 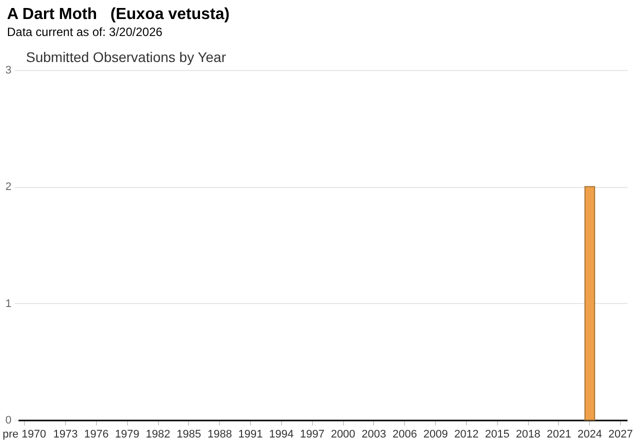 I want to click on x-tick-label: 1994, so click(x=281, y=434).